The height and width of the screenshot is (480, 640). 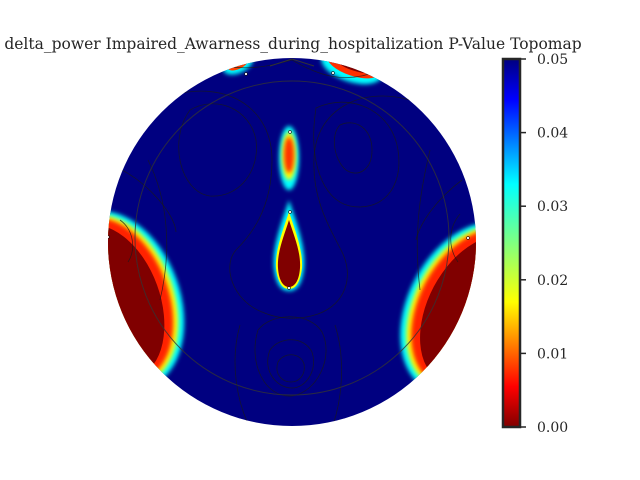 I want to click on head-nose, so click(x=292, y=62).